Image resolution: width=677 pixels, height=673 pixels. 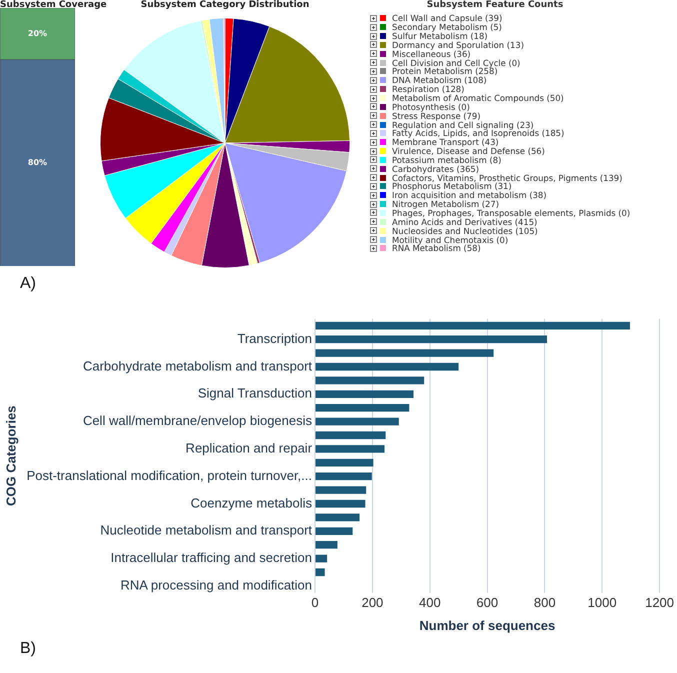 I want to click on legend-label: Carbohydrates (365), so click(x=436, y=169).